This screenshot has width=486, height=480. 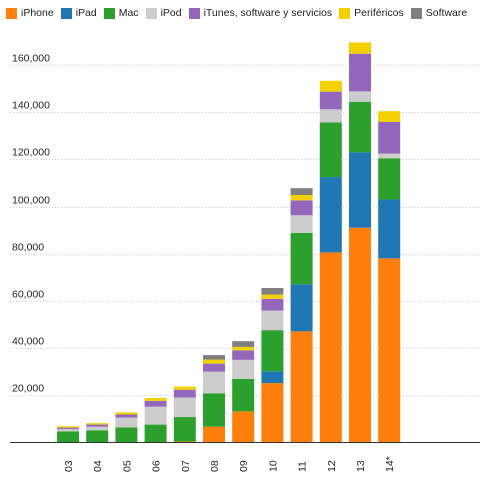 What do you see at coordinates (28, 248) in the screenshot?
I see `y-tick-label: 80,000` at bounding box center [28, 248].